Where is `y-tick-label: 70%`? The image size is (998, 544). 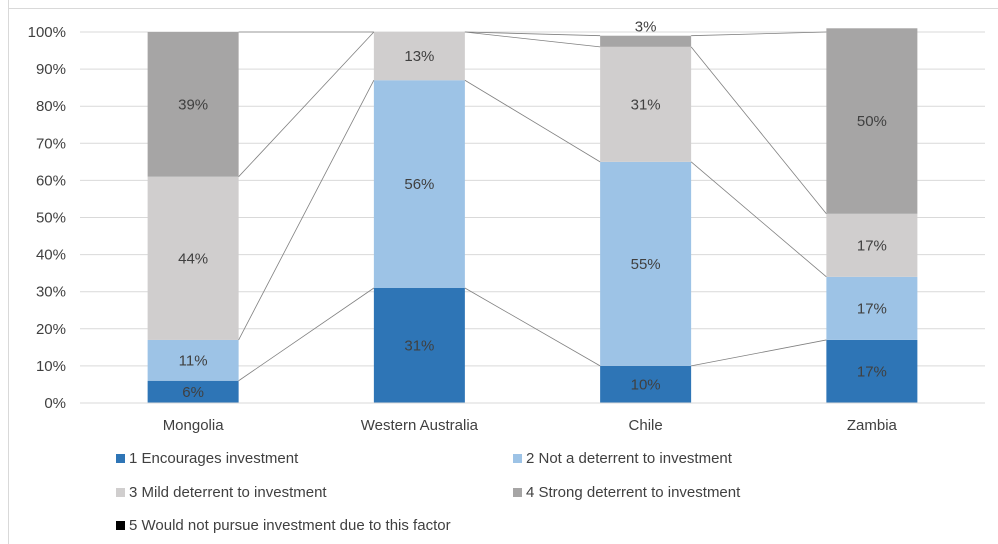 y-tick-label: 70% is located at coordinates (51, 143).